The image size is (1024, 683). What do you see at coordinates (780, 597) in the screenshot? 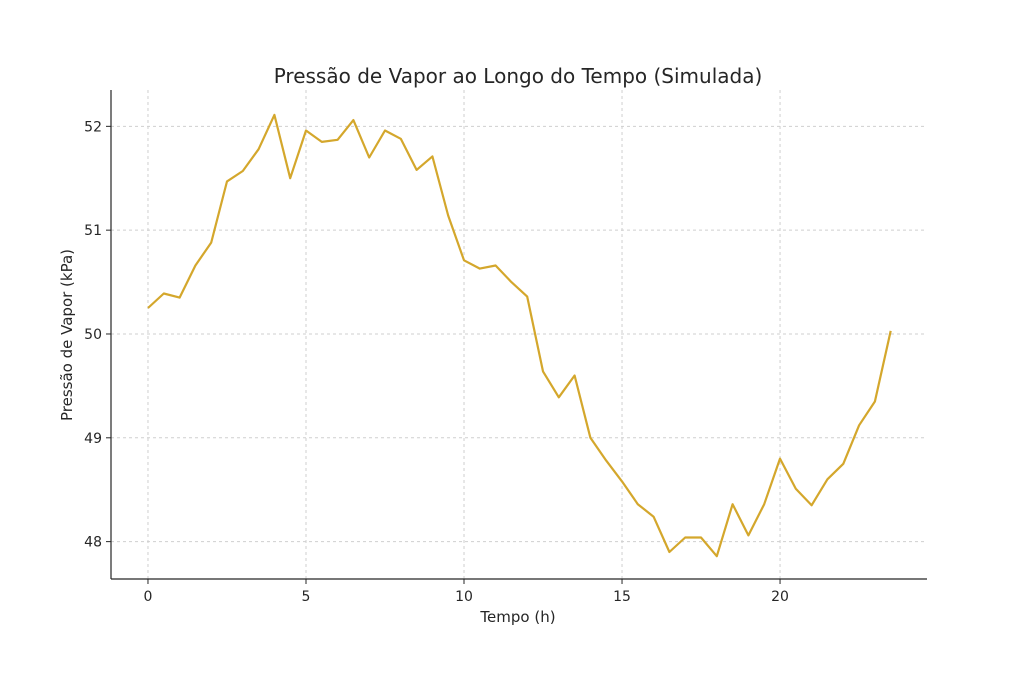
I see `x-tick-label: 20` at bounding box center [780, 597].